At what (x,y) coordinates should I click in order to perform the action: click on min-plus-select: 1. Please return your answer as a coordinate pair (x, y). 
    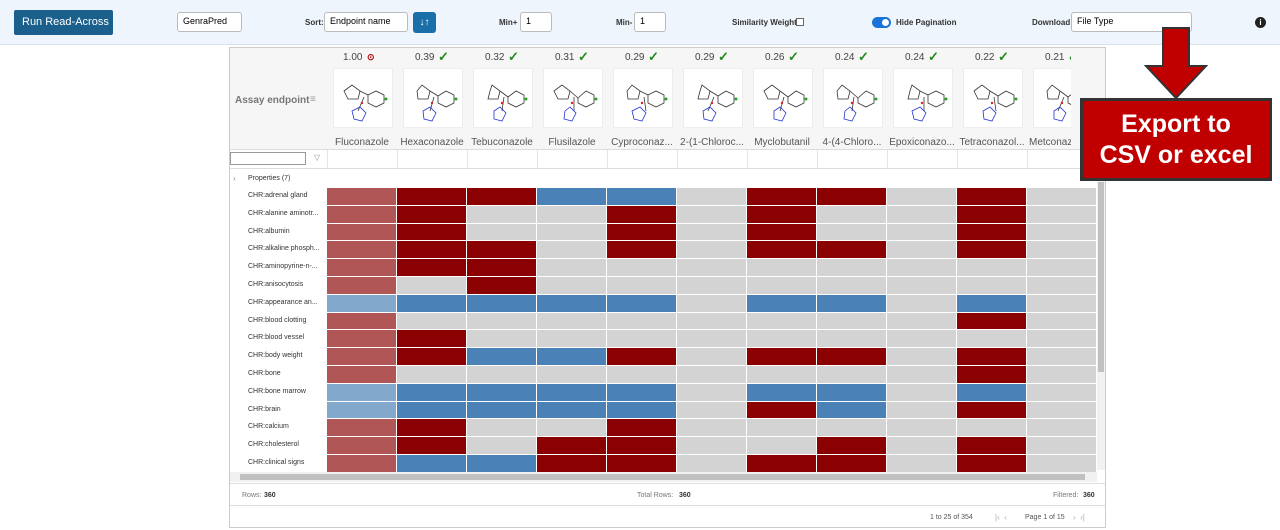
    Looking at the image, I should click on (536, 22).